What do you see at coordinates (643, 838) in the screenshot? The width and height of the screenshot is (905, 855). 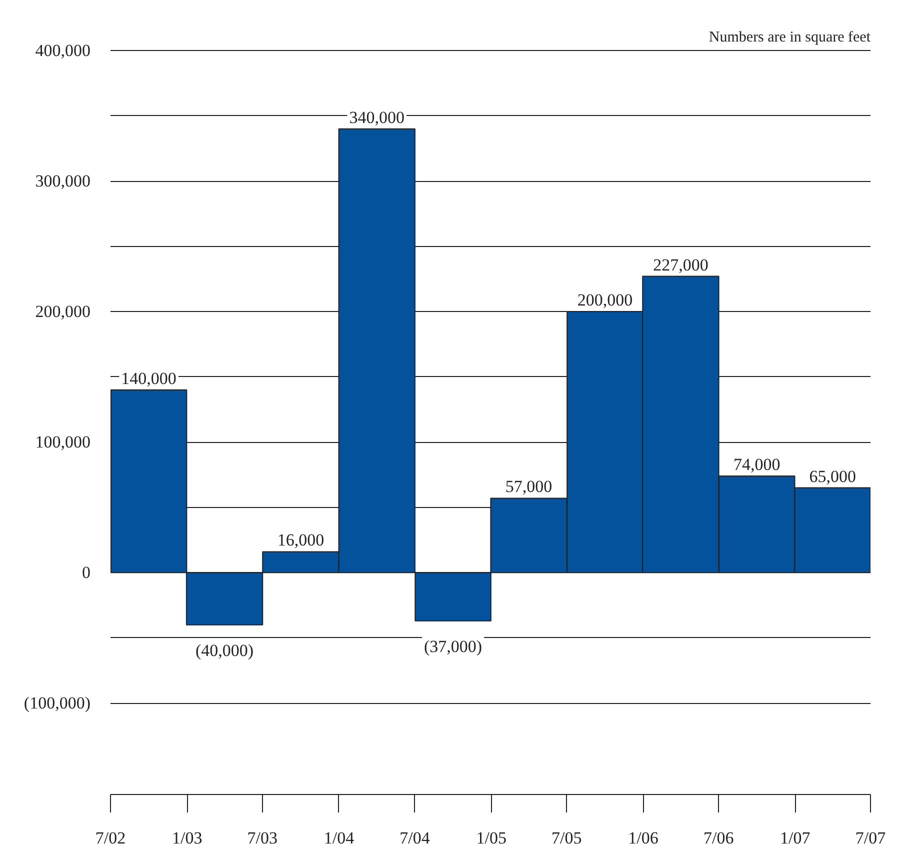 I see `x-tick-label: 1/06` at bounding box center [643, 838].